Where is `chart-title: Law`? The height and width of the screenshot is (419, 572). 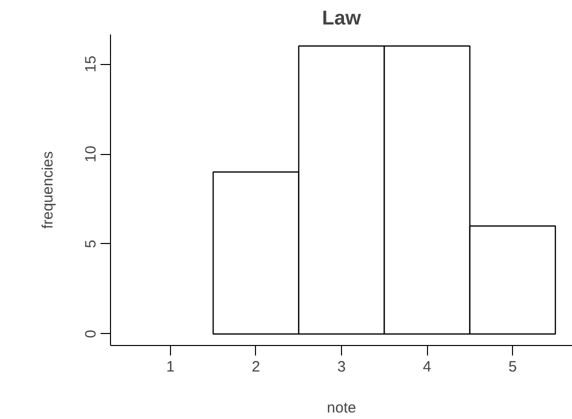 chart-title: Law is located at coordinates (342, 19).